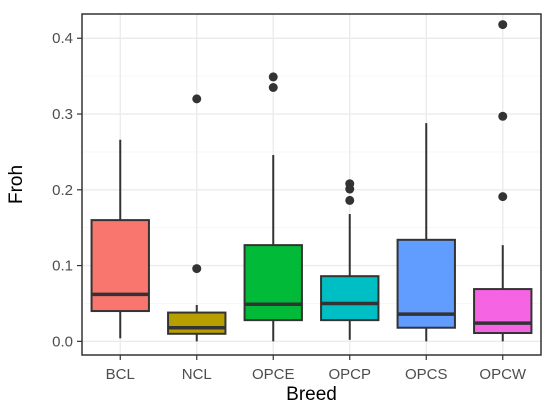  What do you see at coordinates (273, 374) in the screenshot?
I see `x-tick-label: OPCE` at bounding box center [273, 374].